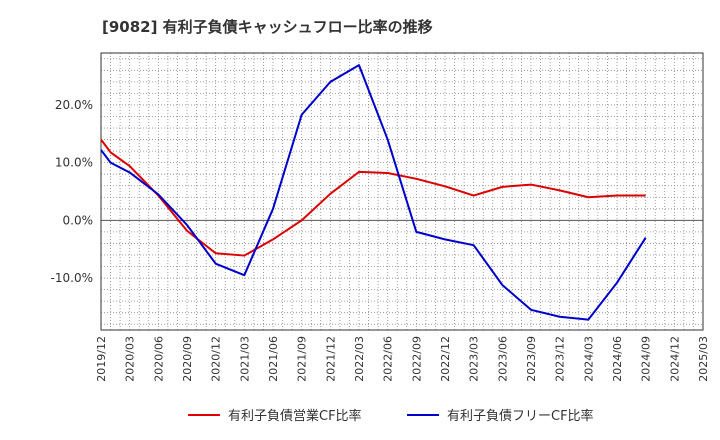 The width and height of the screenshot is (720, 440). I want to click on x-tick-label: 2021/06, so click(273, 359).